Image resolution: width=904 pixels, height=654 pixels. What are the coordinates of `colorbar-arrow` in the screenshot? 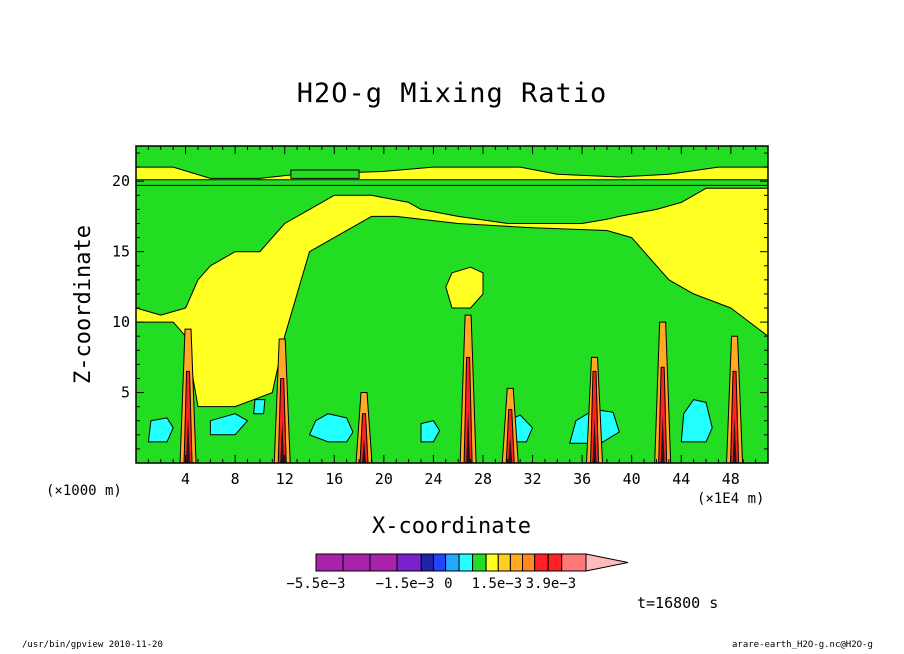 It's located at (607, 562).